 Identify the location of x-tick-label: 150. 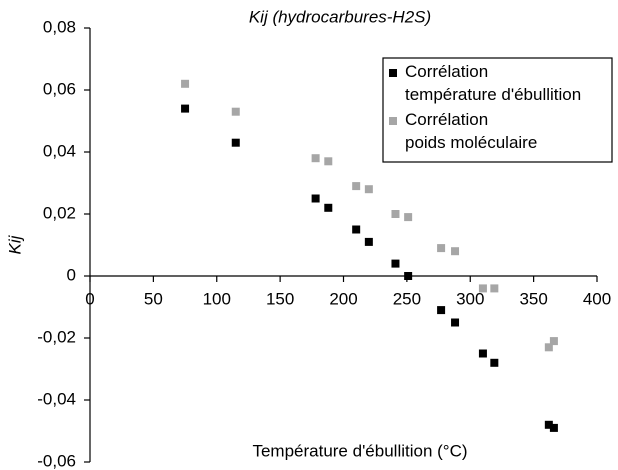
(280, 298).